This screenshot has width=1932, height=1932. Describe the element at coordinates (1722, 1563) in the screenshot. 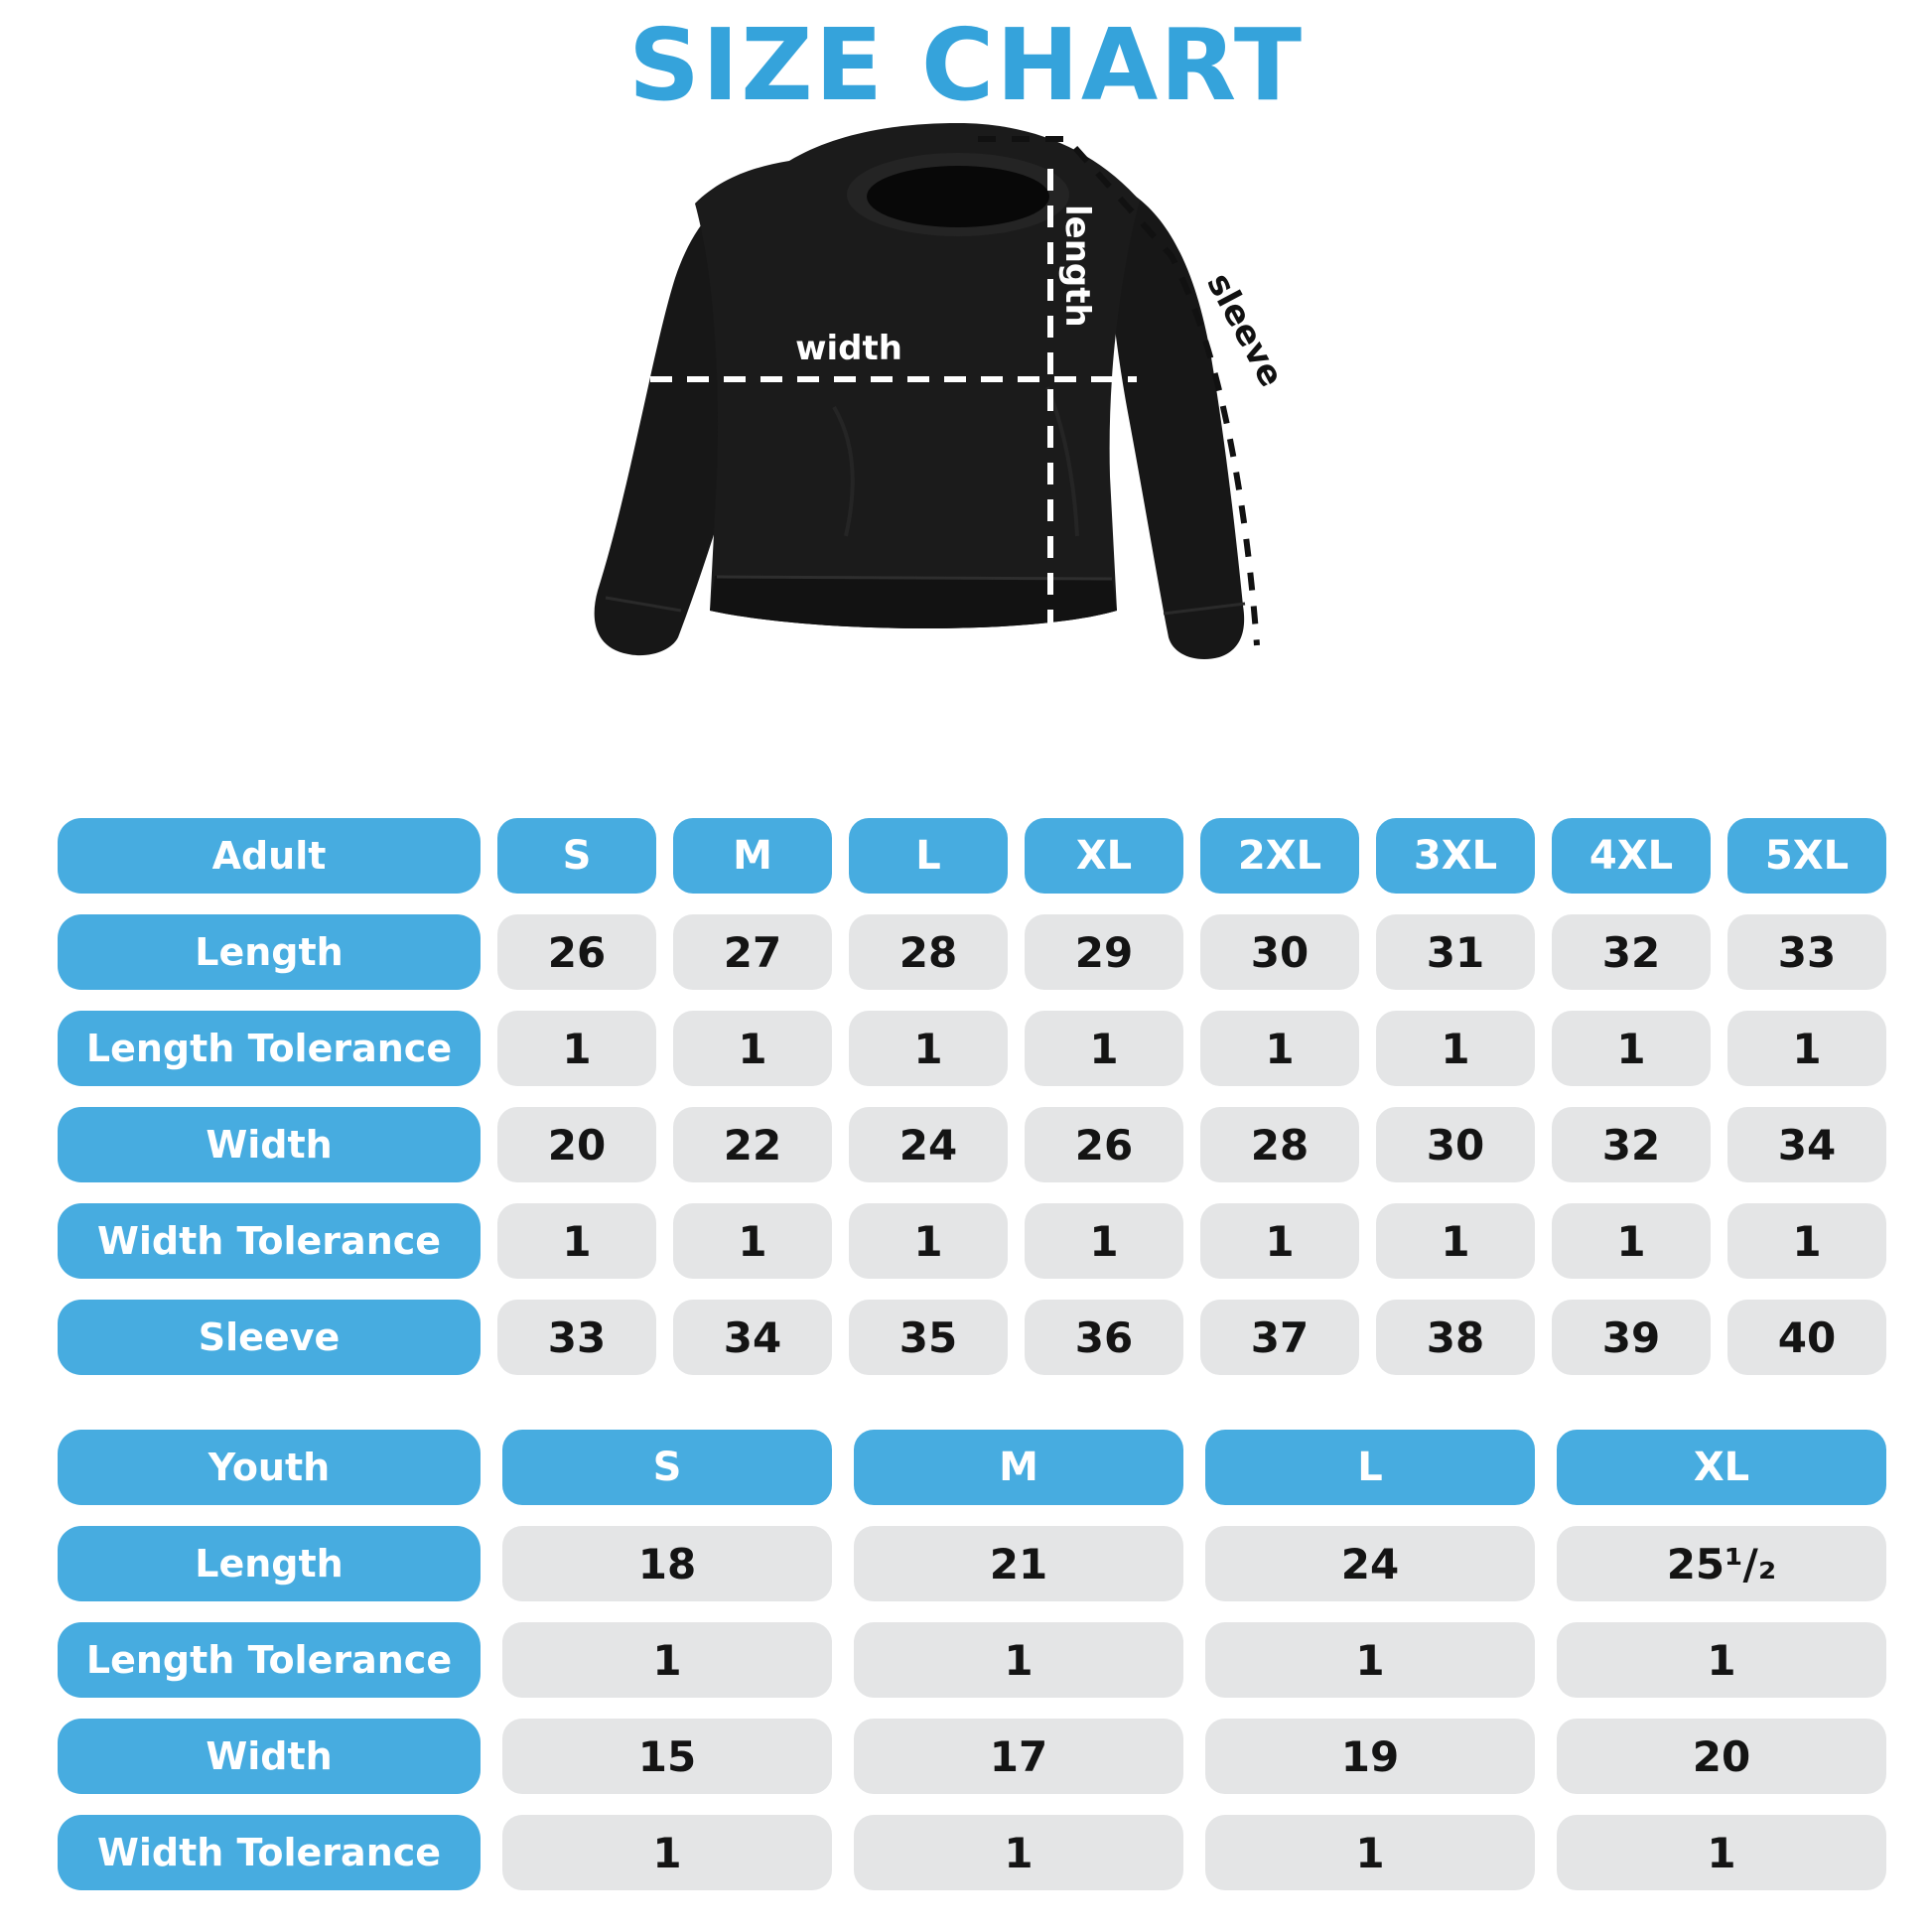

I see `value-cell: 25¹/₂` at that location.